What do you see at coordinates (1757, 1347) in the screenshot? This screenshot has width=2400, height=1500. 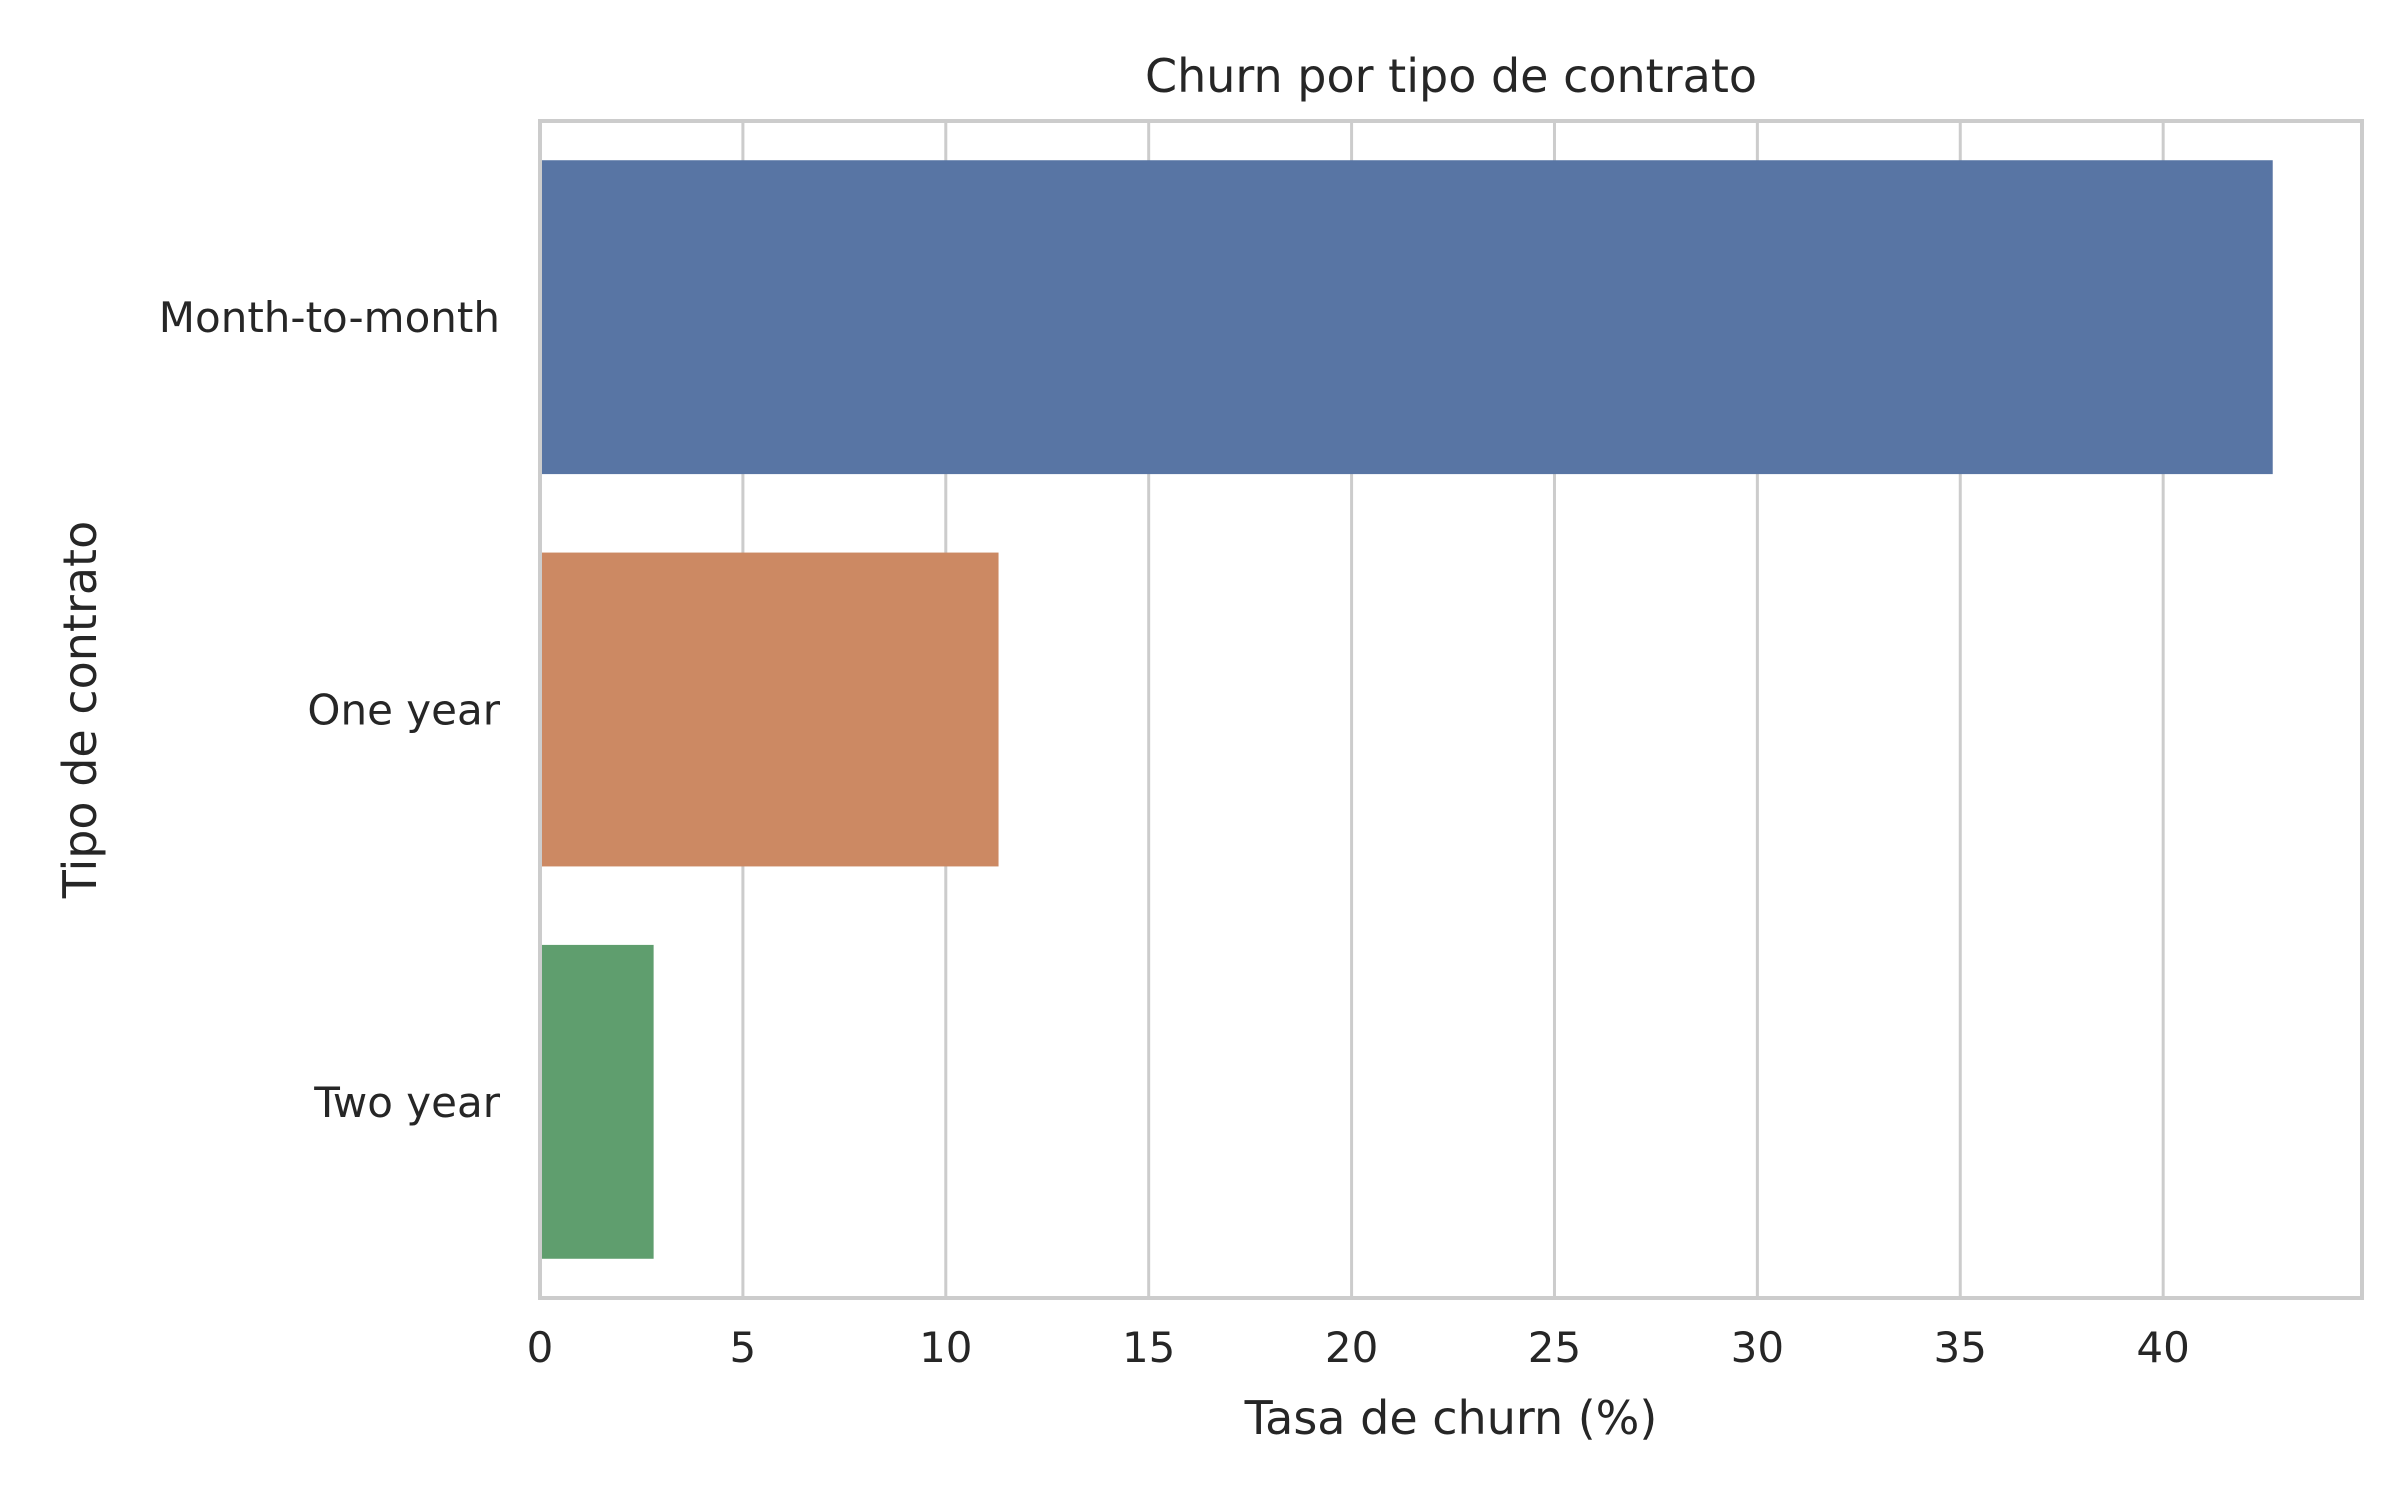 I see `x-tick-label: 30` at bounding box center [1757, 1347].